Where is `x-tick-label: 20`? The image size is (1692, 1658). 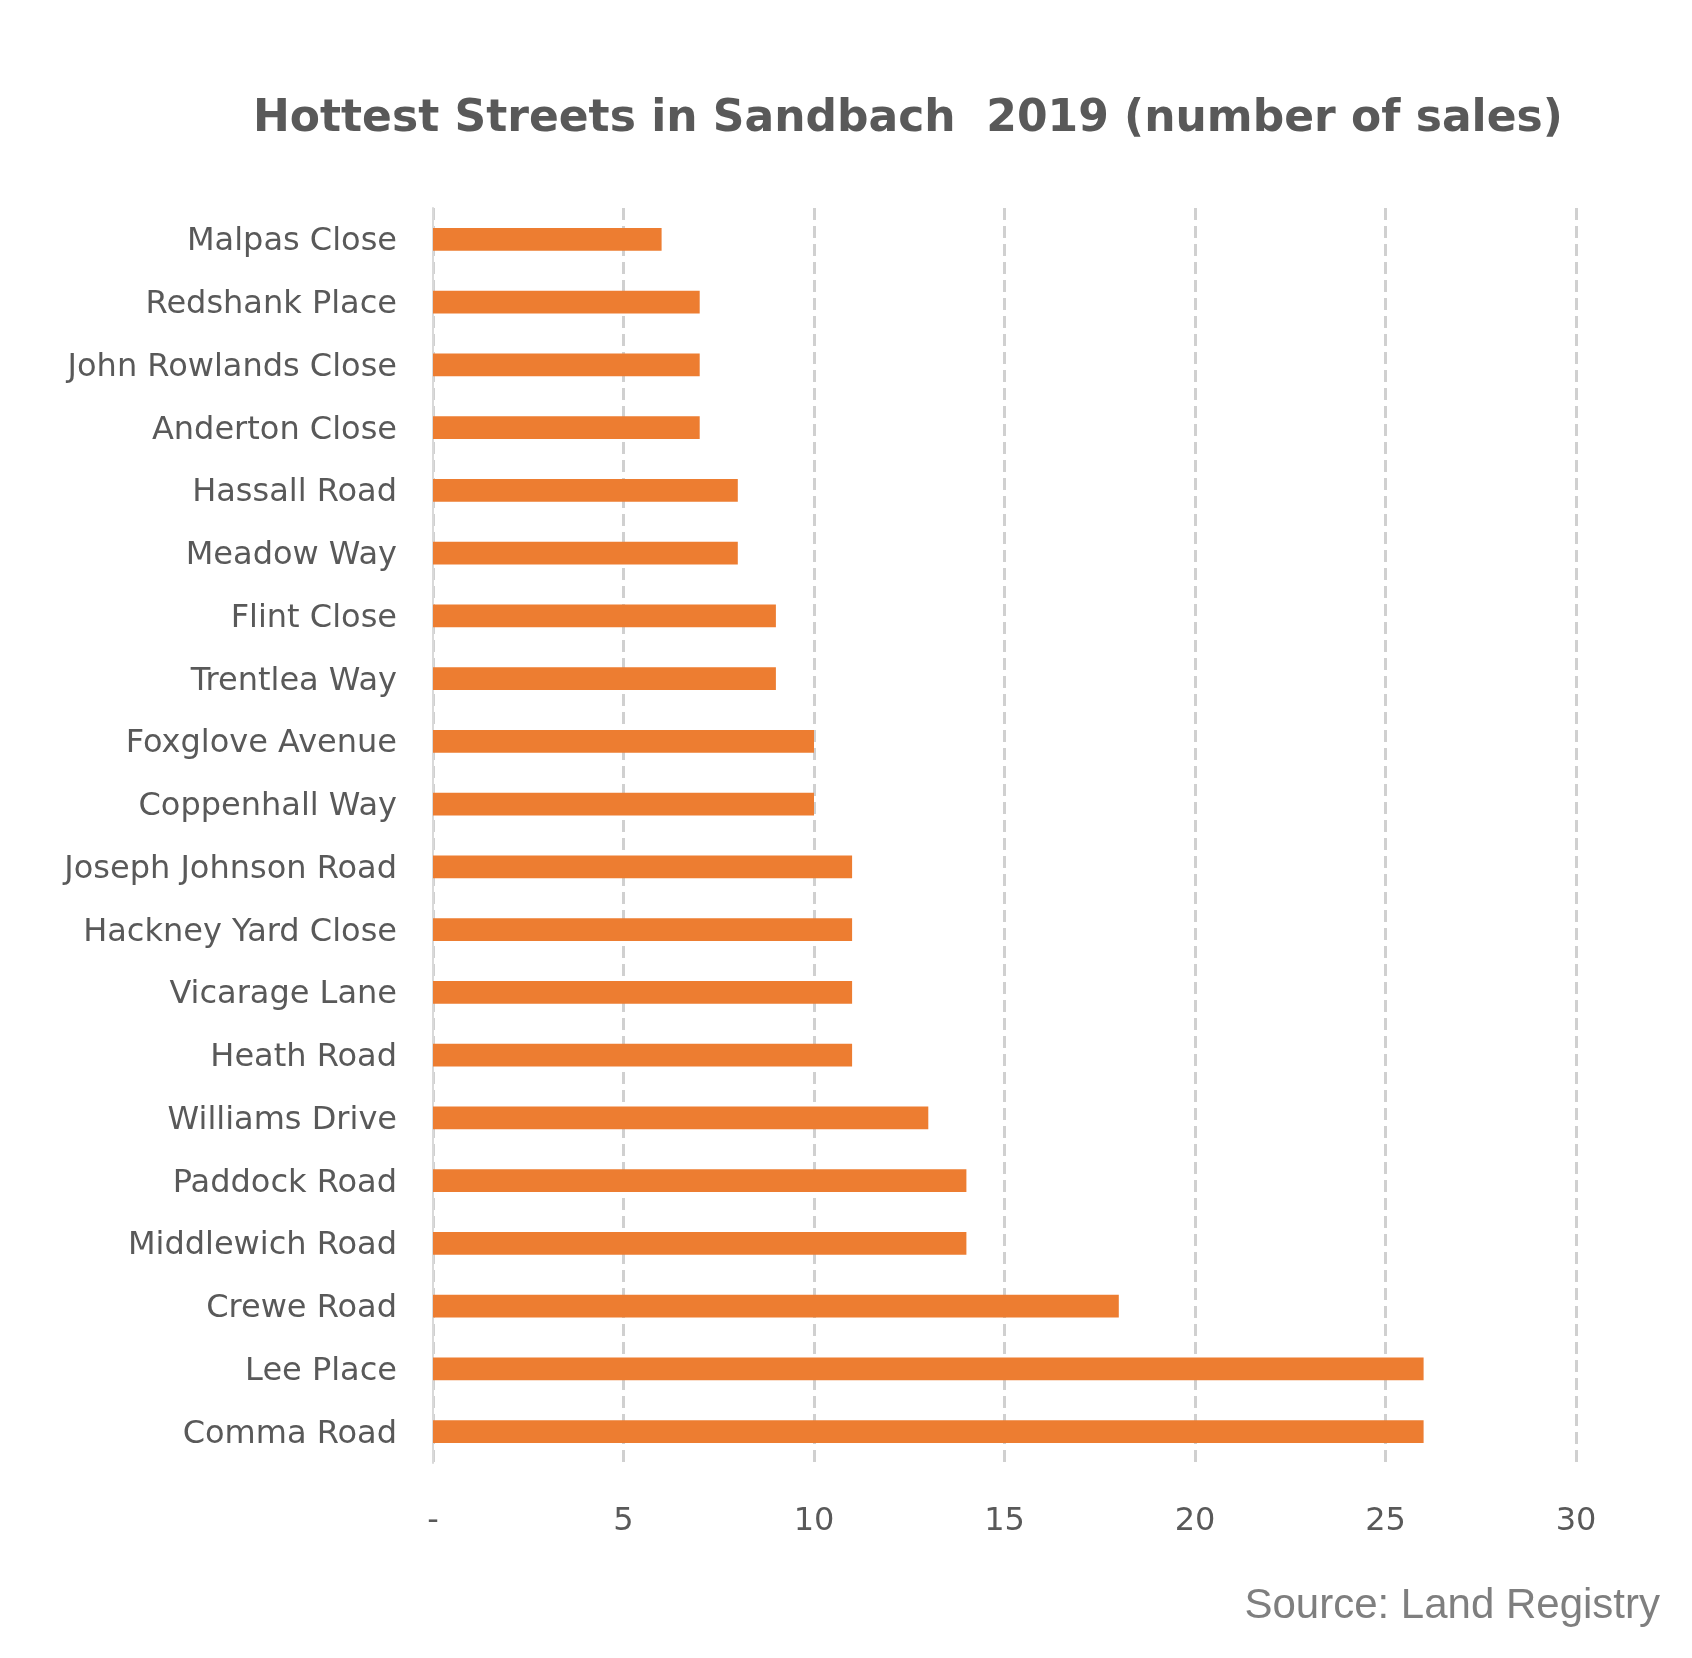
x-tick-label: 20 is located at coordinates (1195, 1519).